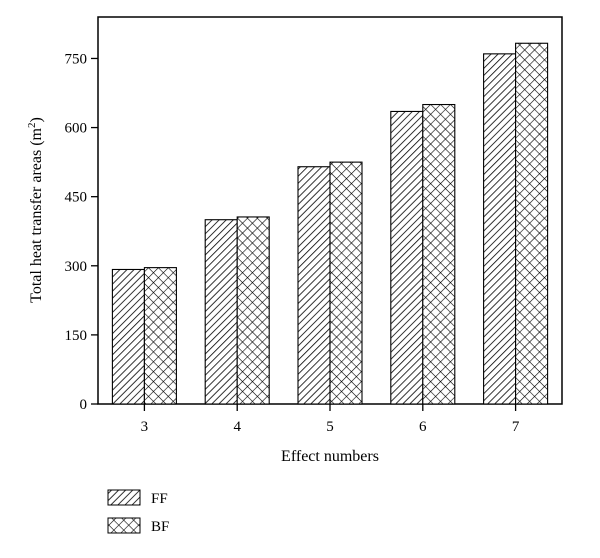  What do you see at coordinates (81, 232) in the screenshot?
I see `y-axis: 0 150 300 450 600 750` at bounding box center [81, 232].